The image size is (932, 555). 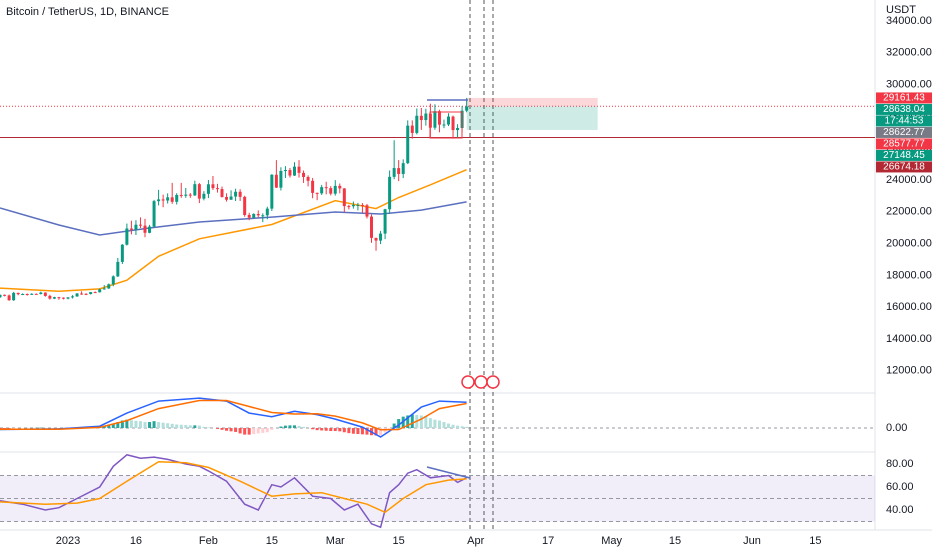 What do you see at coordinates (900, 464) in the screenshot?
I see `y-tick-label: 80.00` at bounding box center [900, 464].